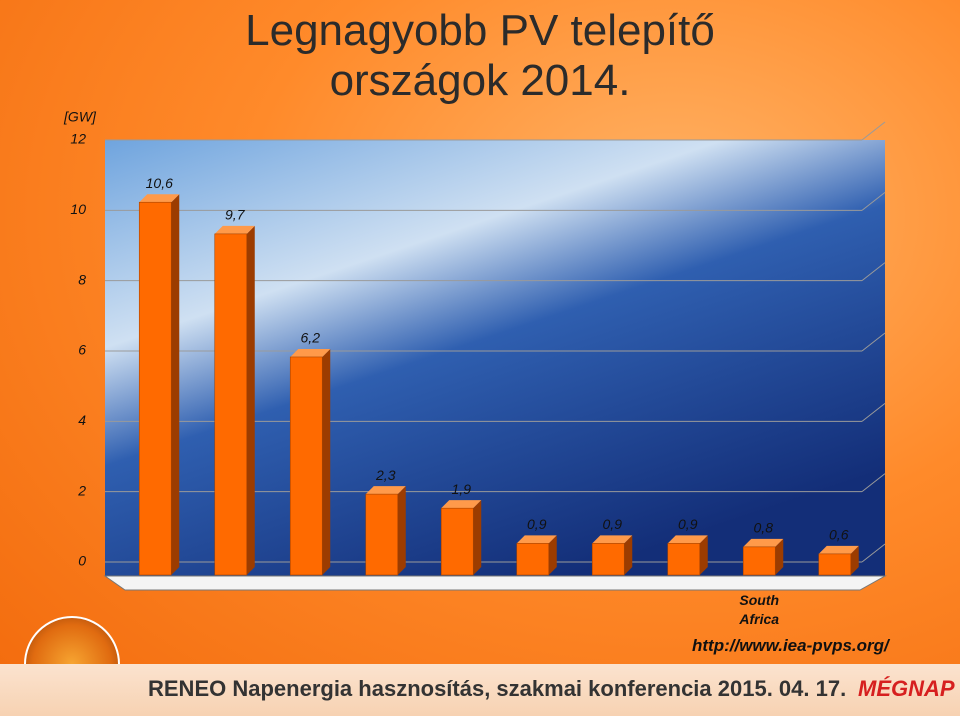 This screenshot has height=716, width=960. I want to click on value-label: 2,3, so click(385, 475).